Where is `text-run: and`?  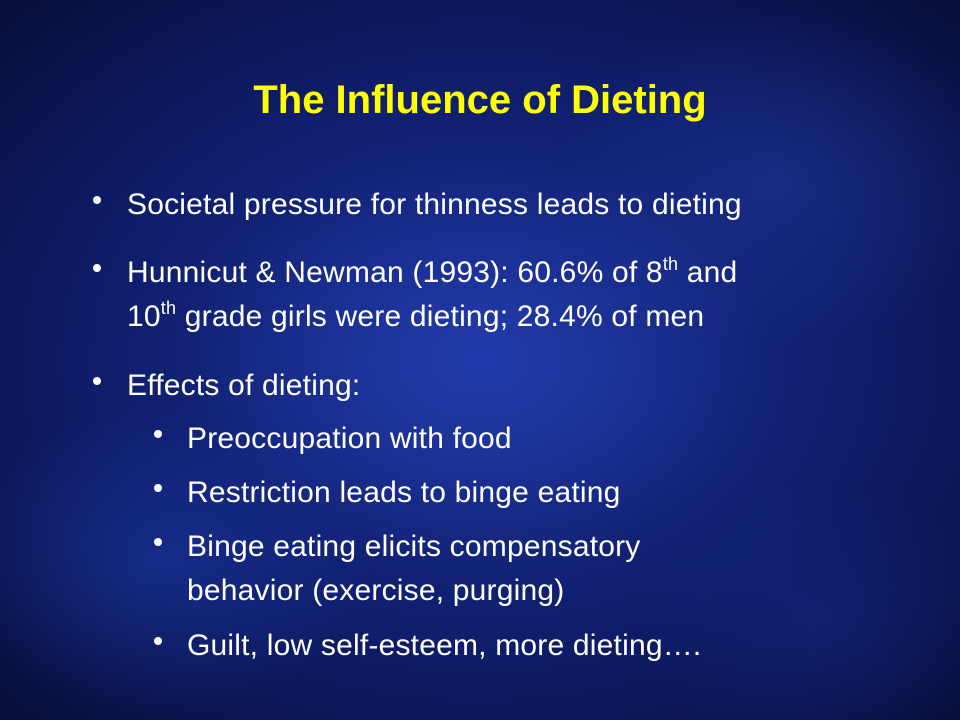 text-run: and is located at coordinates (708, 272).